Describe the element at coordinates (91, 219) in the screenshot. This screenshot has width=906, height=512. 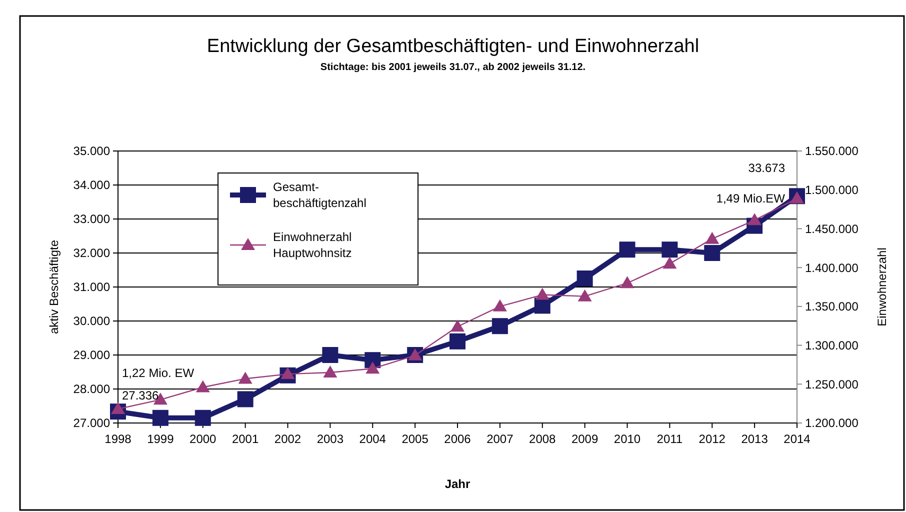
I see `y-tick-label: 33.000` at that location.